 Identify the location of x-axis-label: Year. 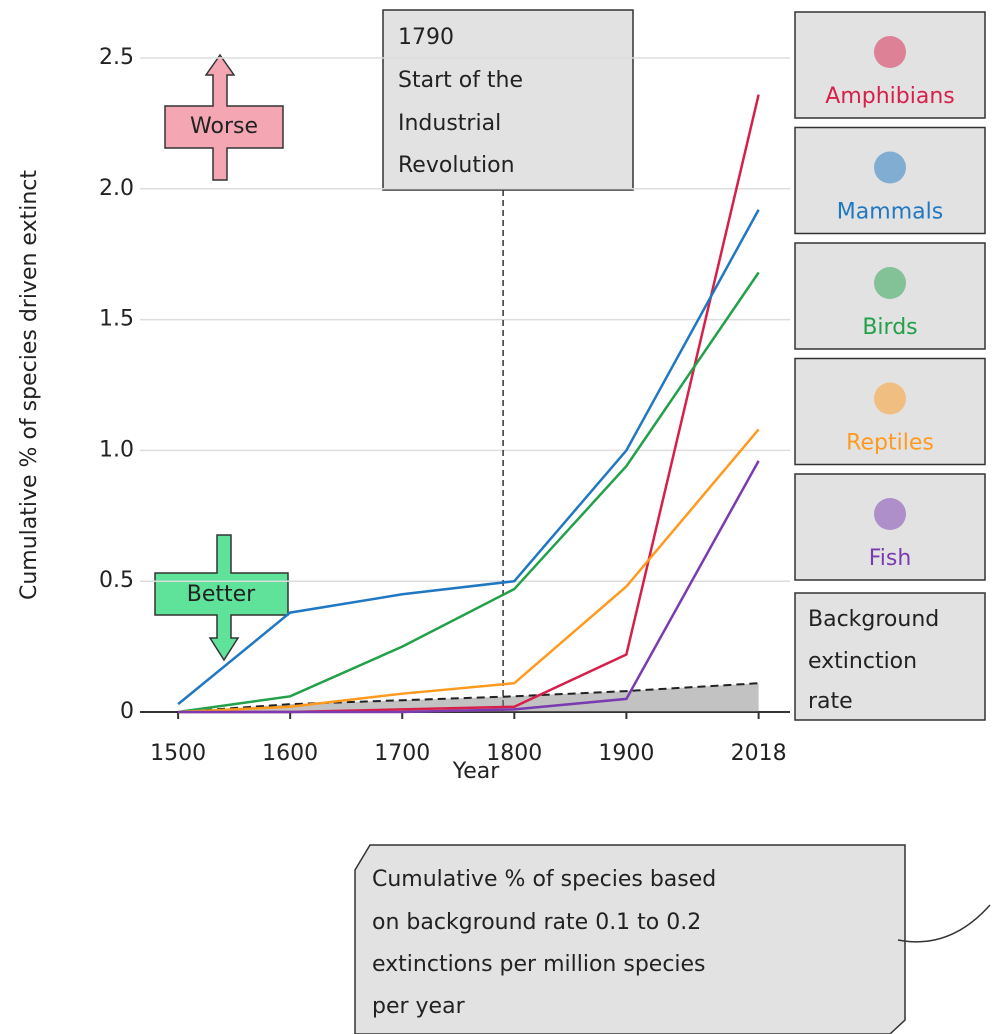
(476, 771).